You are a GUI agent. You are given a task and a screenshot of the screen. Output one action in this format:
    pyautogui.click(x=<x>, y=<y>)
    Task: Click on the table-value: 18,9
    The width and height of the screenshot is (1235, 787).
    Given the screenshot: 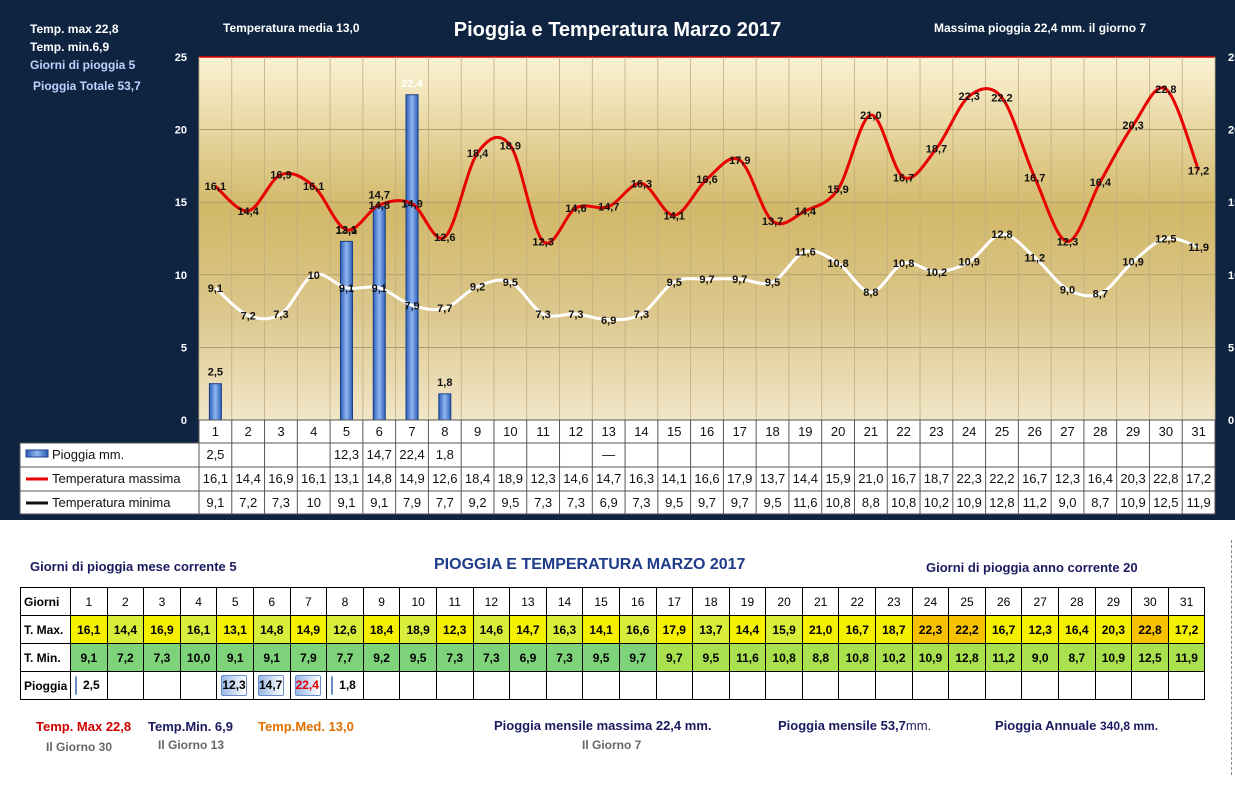 What is the action you would take?
    pyautogui.click(x=510, y=478)
    